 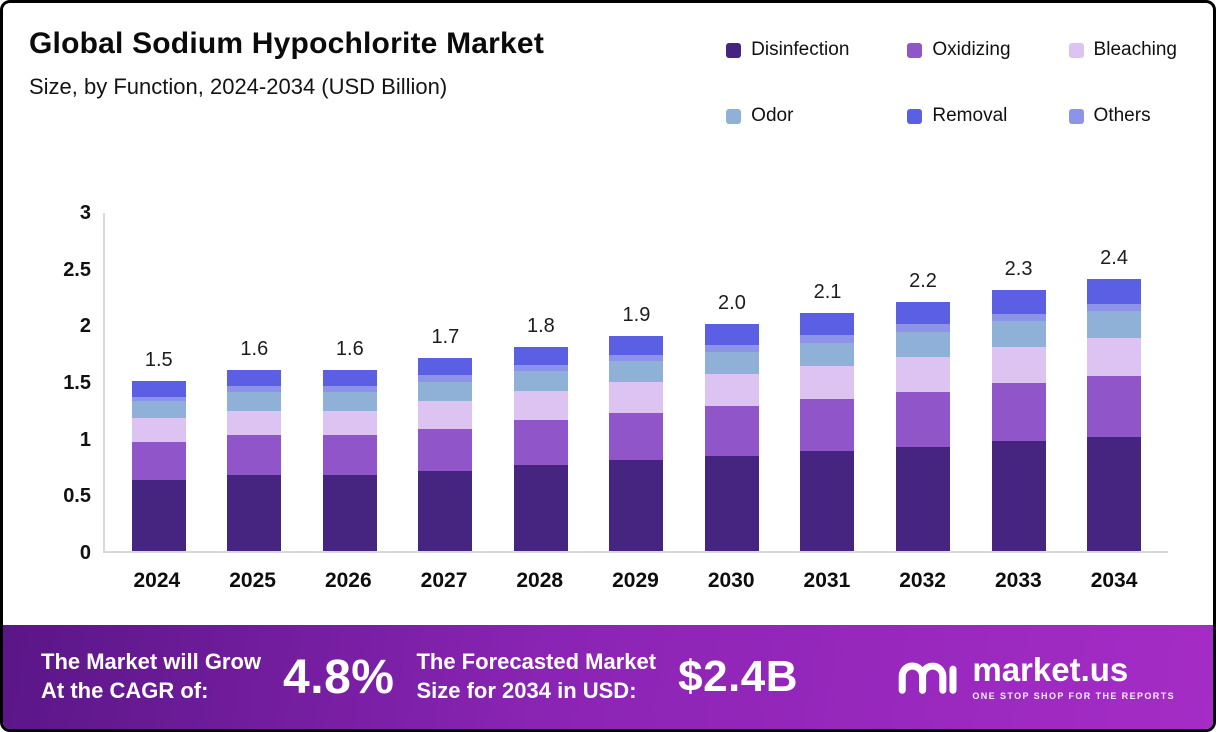 I want to click on legend-label: Others, so click(x=1122, y=115).